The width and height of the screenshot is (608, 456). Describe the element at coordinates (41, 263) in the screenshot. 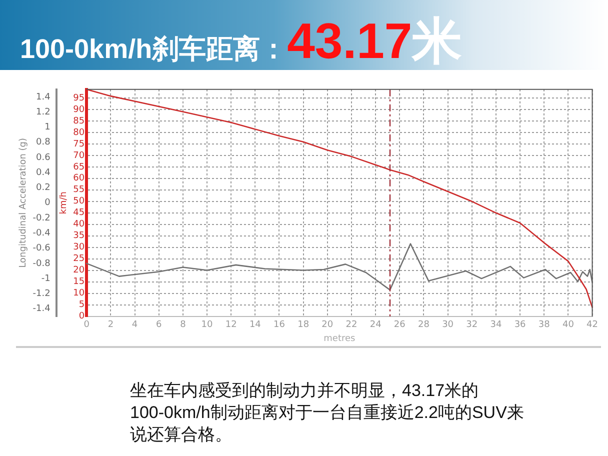

I see `y2-tick-label: -0.8` at that location.